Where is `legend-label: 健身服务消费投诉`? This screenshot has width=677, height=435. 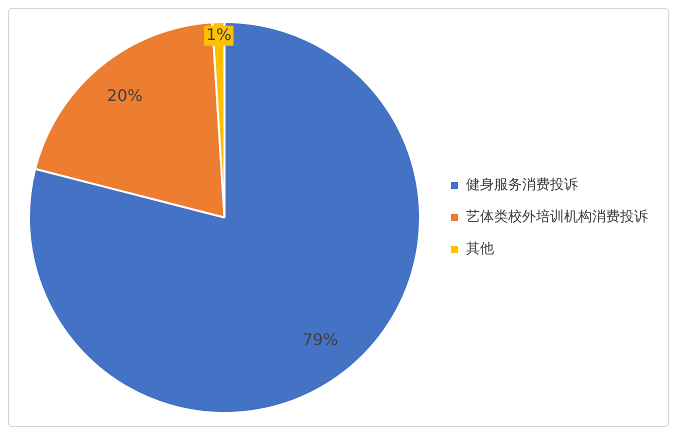
legend-label: 健身服务消费投诉 is located at coordinates (522, 185).